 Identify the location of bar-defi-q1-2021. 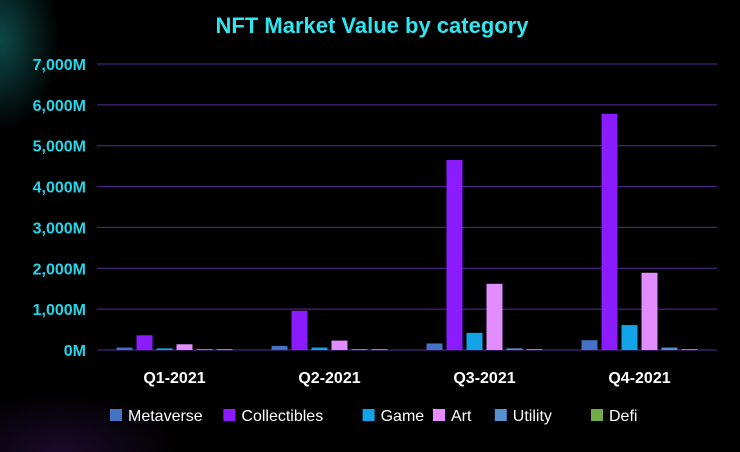
(224, 349).